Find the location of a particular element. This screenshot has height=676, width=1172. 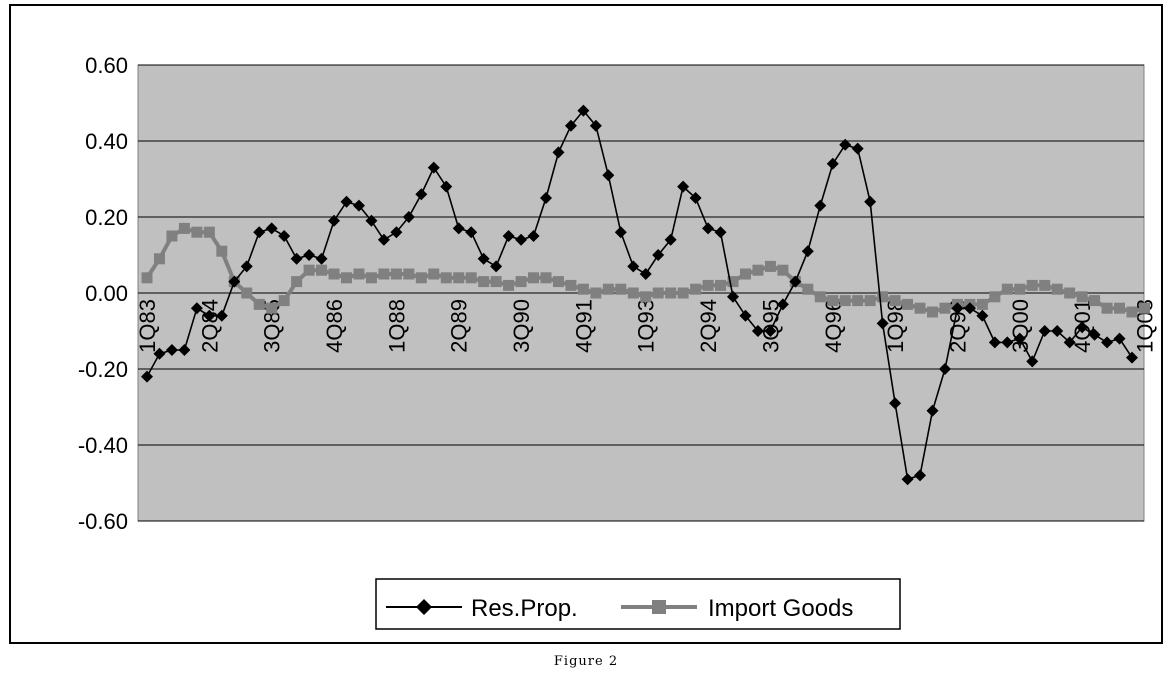

legend-box is located at coordinates (638, 604).